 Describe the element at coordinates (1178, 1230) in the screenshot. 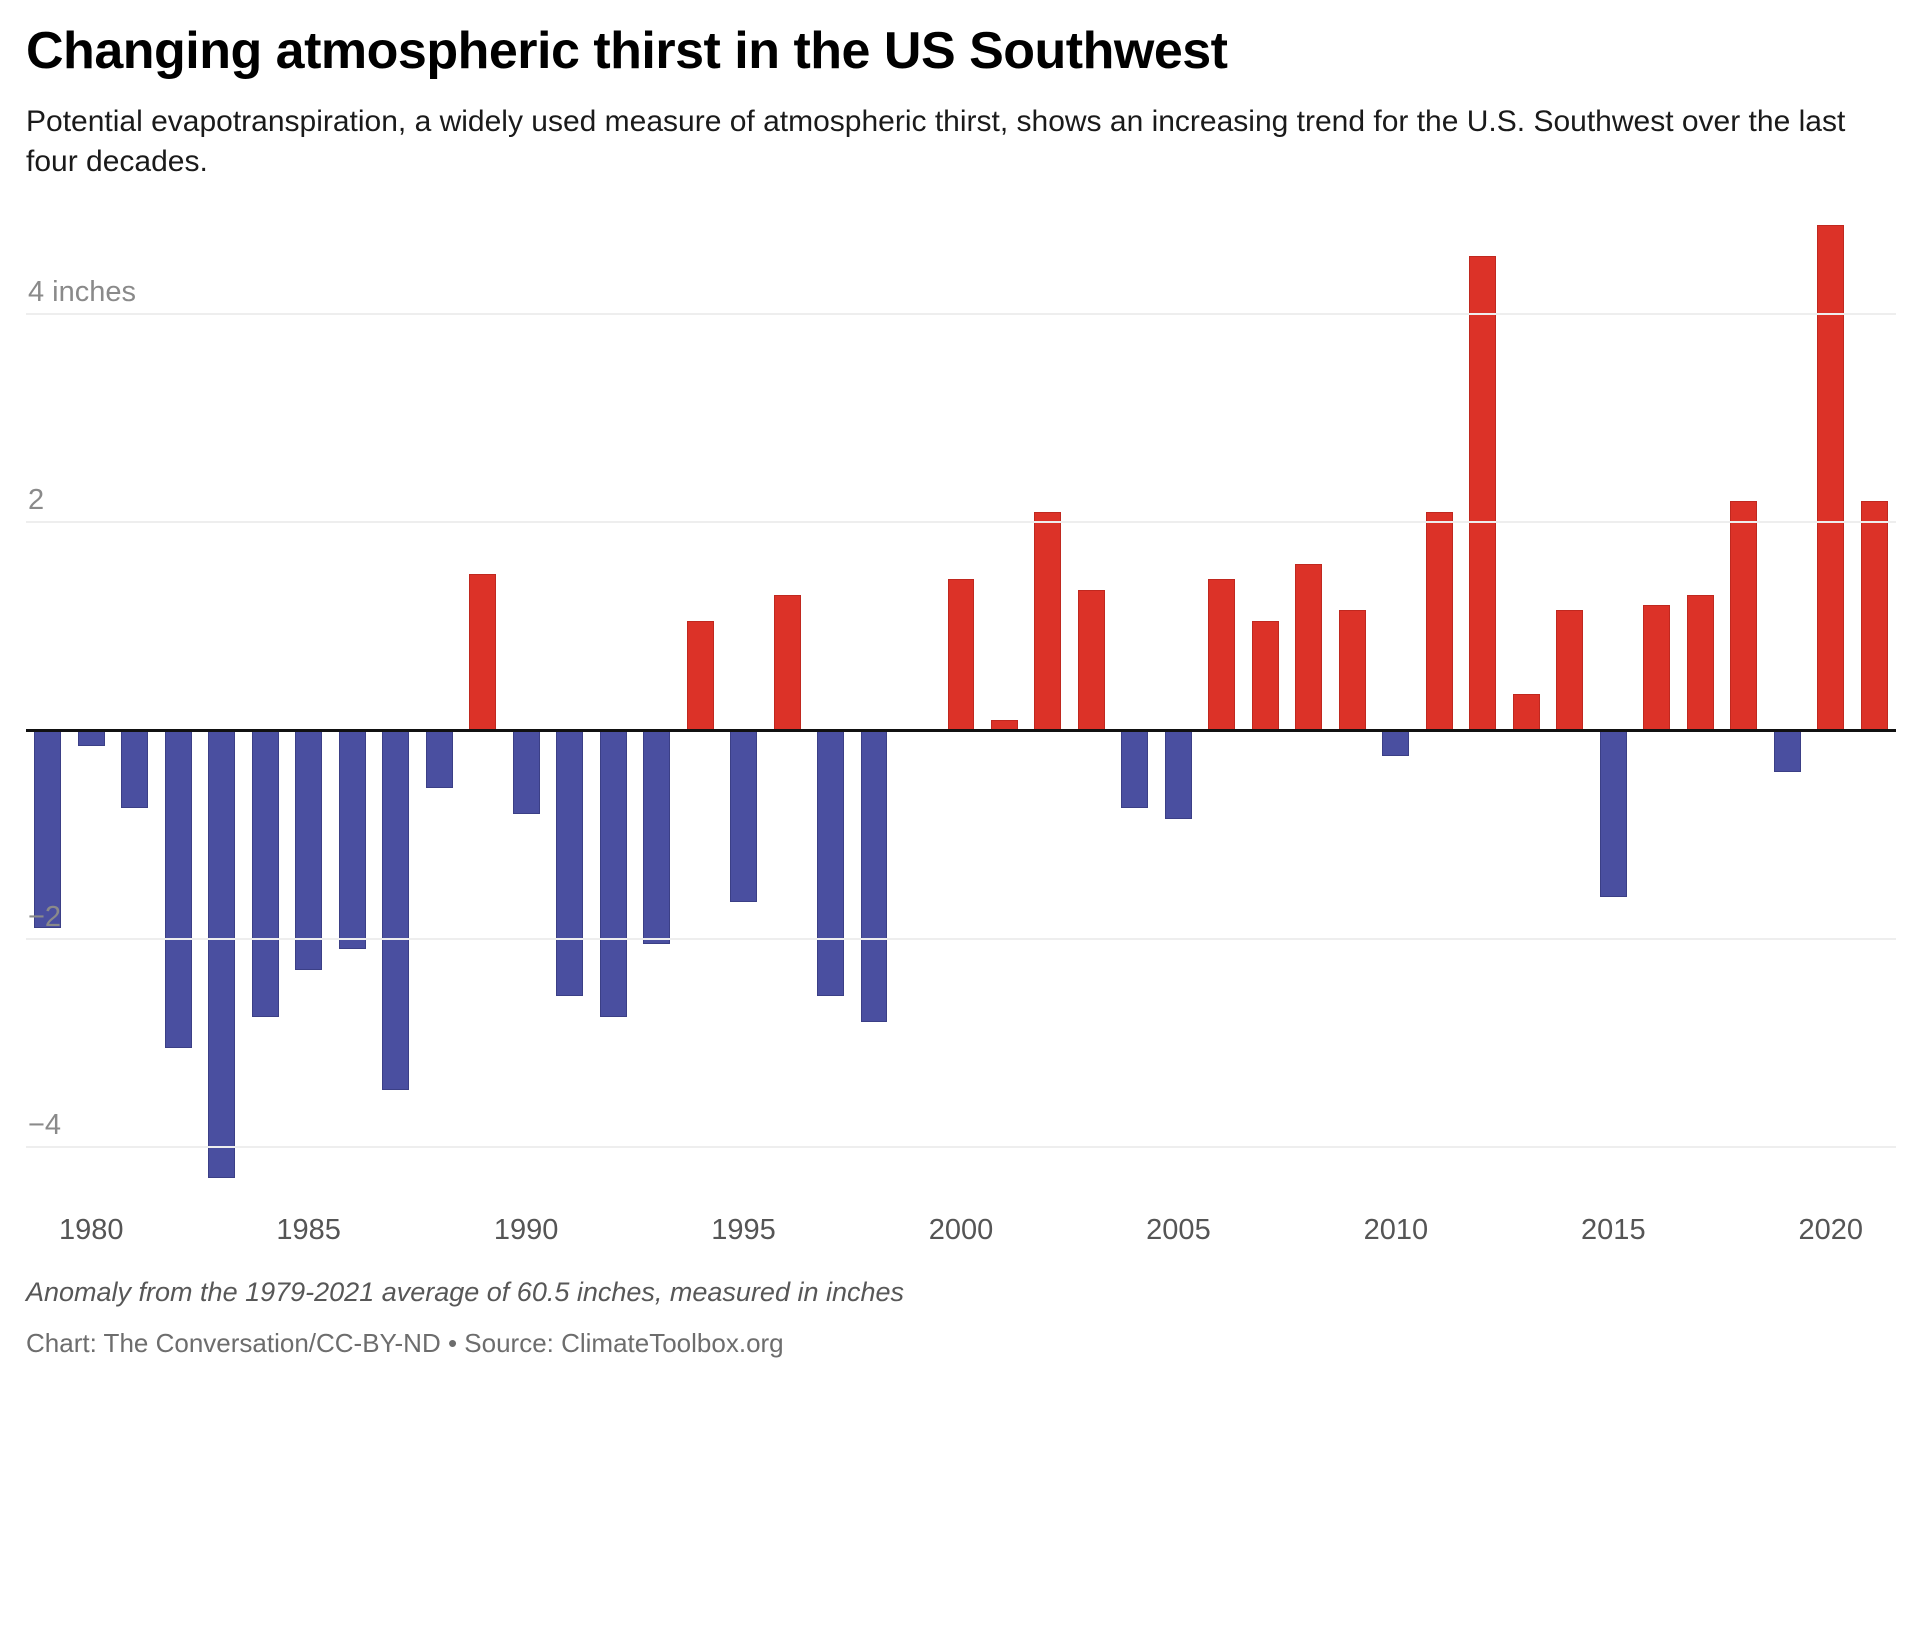

I see `x-axis-tick-label: 2005` at that location.